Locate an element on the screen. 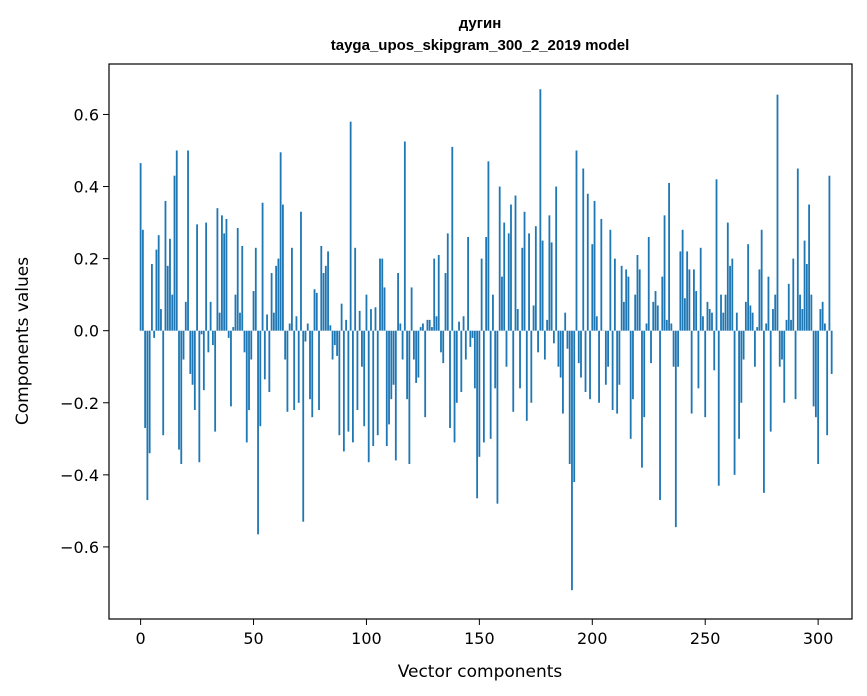 The width and height of the screenshot is (867, 696). x-tick-label: 50 is located at coordinates (253, 638).